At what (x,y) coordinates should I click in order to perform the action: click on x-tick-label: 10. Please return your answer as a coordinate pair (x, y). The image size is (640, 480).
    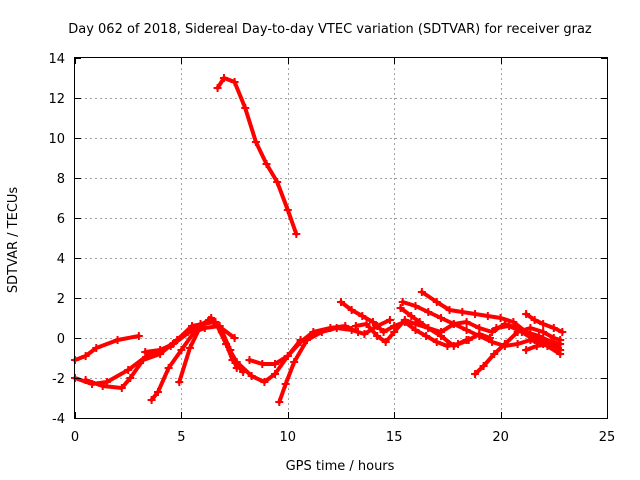
    Looking at the image, I should click on (288, 437).